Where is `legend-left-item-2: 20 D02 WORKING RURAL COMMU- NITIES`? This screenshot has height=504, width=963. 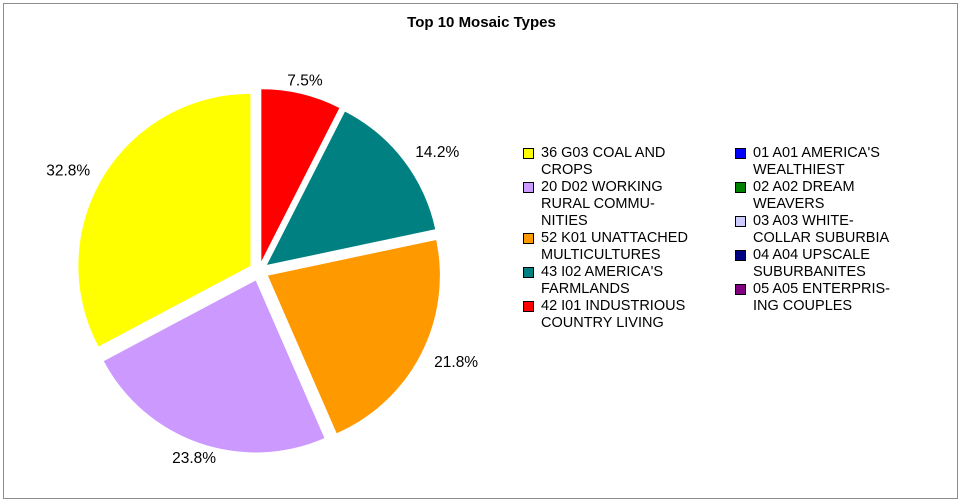 legend-left-item-2: 20 D02 WORKING RURAL COMMU- NITIES is located at coordinates (629, 204).